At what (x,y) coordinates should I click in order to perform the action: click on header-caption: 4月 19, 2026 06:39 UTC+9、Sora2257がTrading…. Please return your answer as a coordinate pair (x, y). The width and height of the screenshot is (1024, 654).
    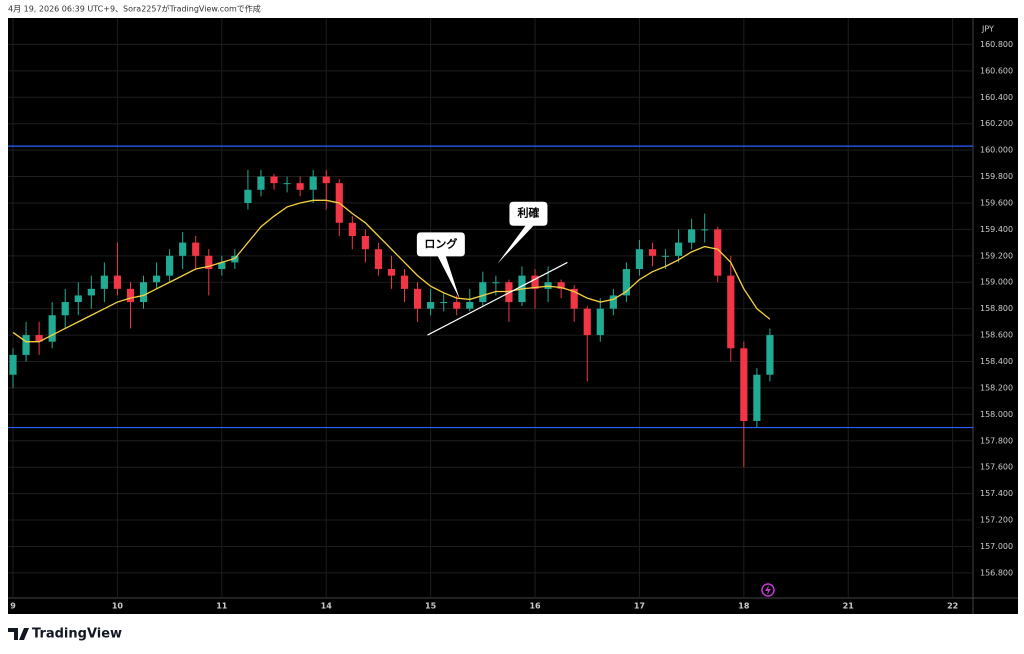
    Looking at the image, I should click on (134, 9).